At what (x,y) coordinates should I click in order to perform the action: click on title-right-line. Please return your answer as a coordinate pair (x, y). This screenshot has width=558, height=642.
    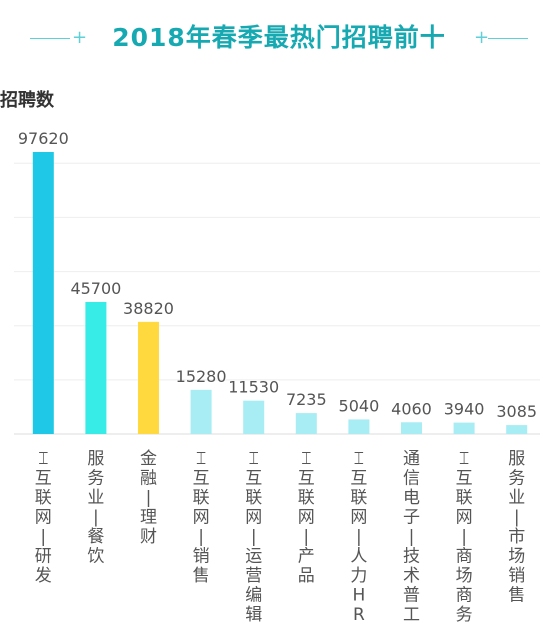
    Looking at the image, I should click on (508, 38).